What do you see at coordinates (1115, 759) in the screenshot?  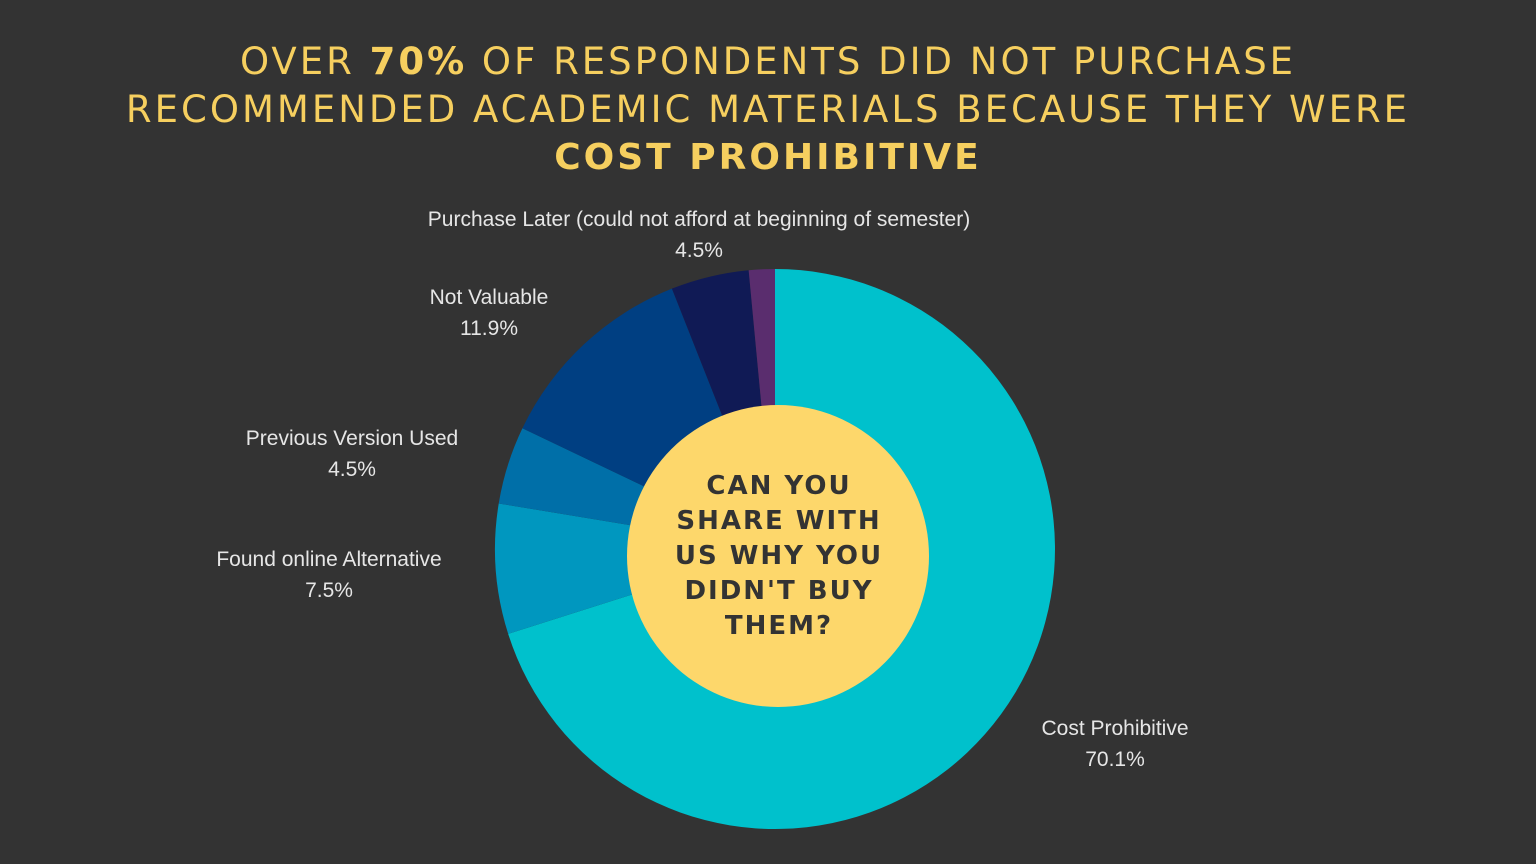 I see `slice-value-0: 70.1%` at bounding box center [1115, 759].